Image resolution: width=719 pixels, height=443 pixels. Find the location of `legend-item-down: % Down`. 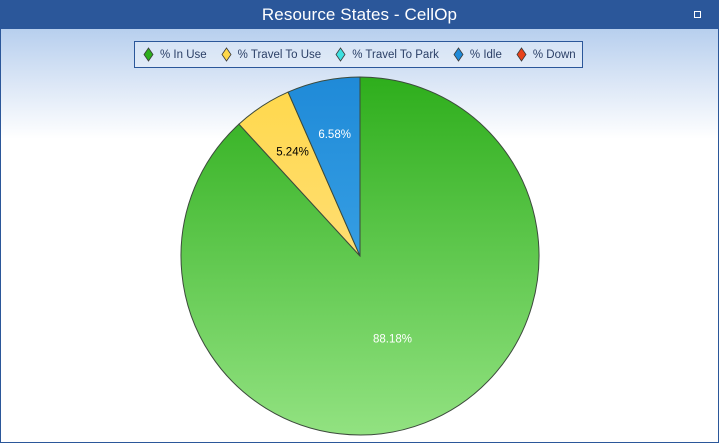

legend-item-down: % Down is located at coordinates (546, 54).